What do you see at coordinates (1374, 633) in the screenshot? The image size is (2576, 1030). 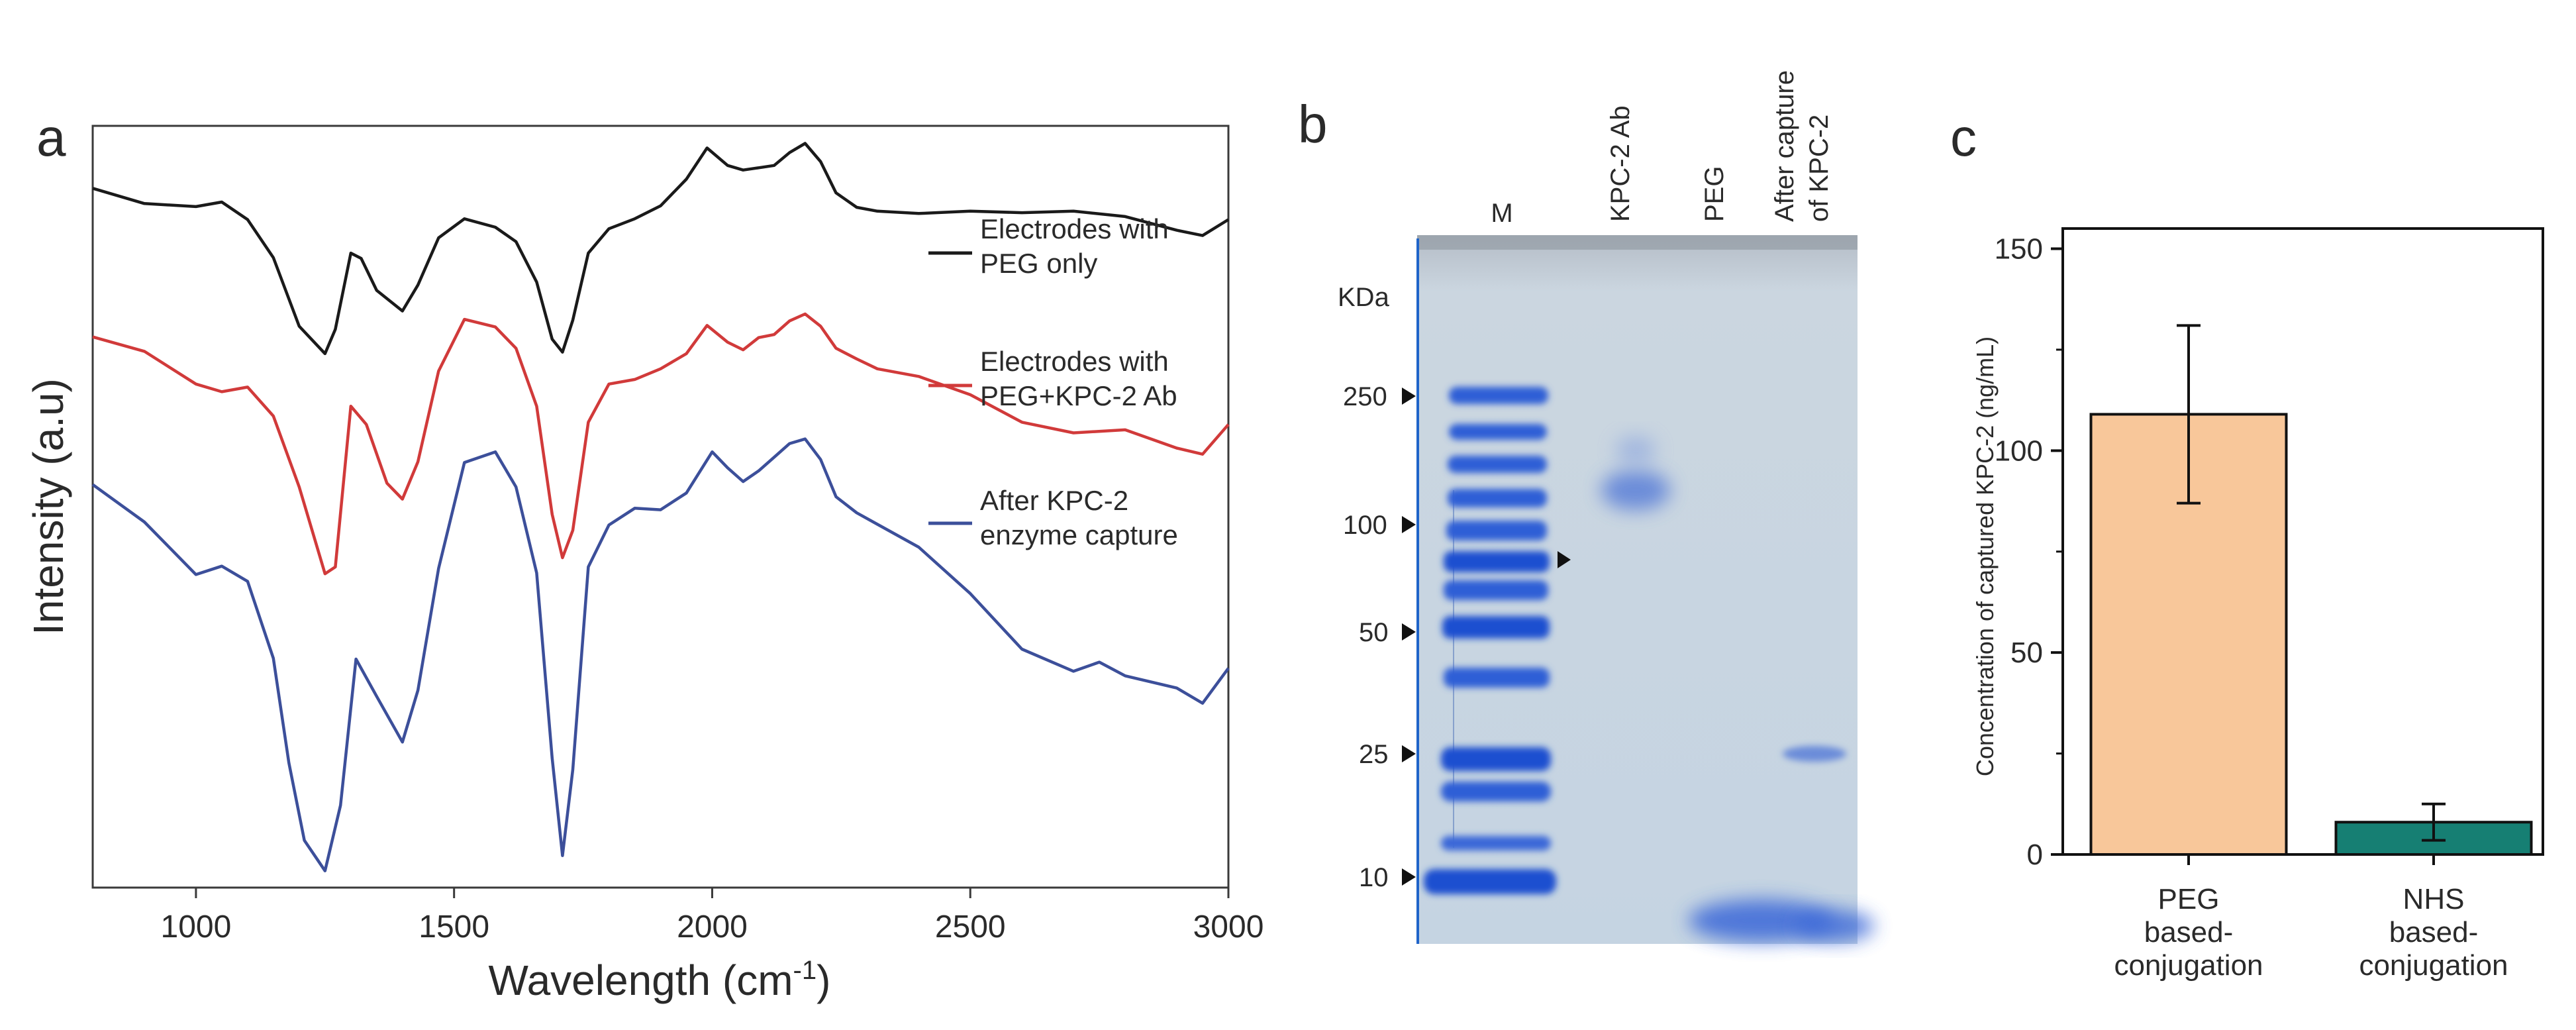 I see `marker-label-50: 50` at bounding box center [1374, 633].